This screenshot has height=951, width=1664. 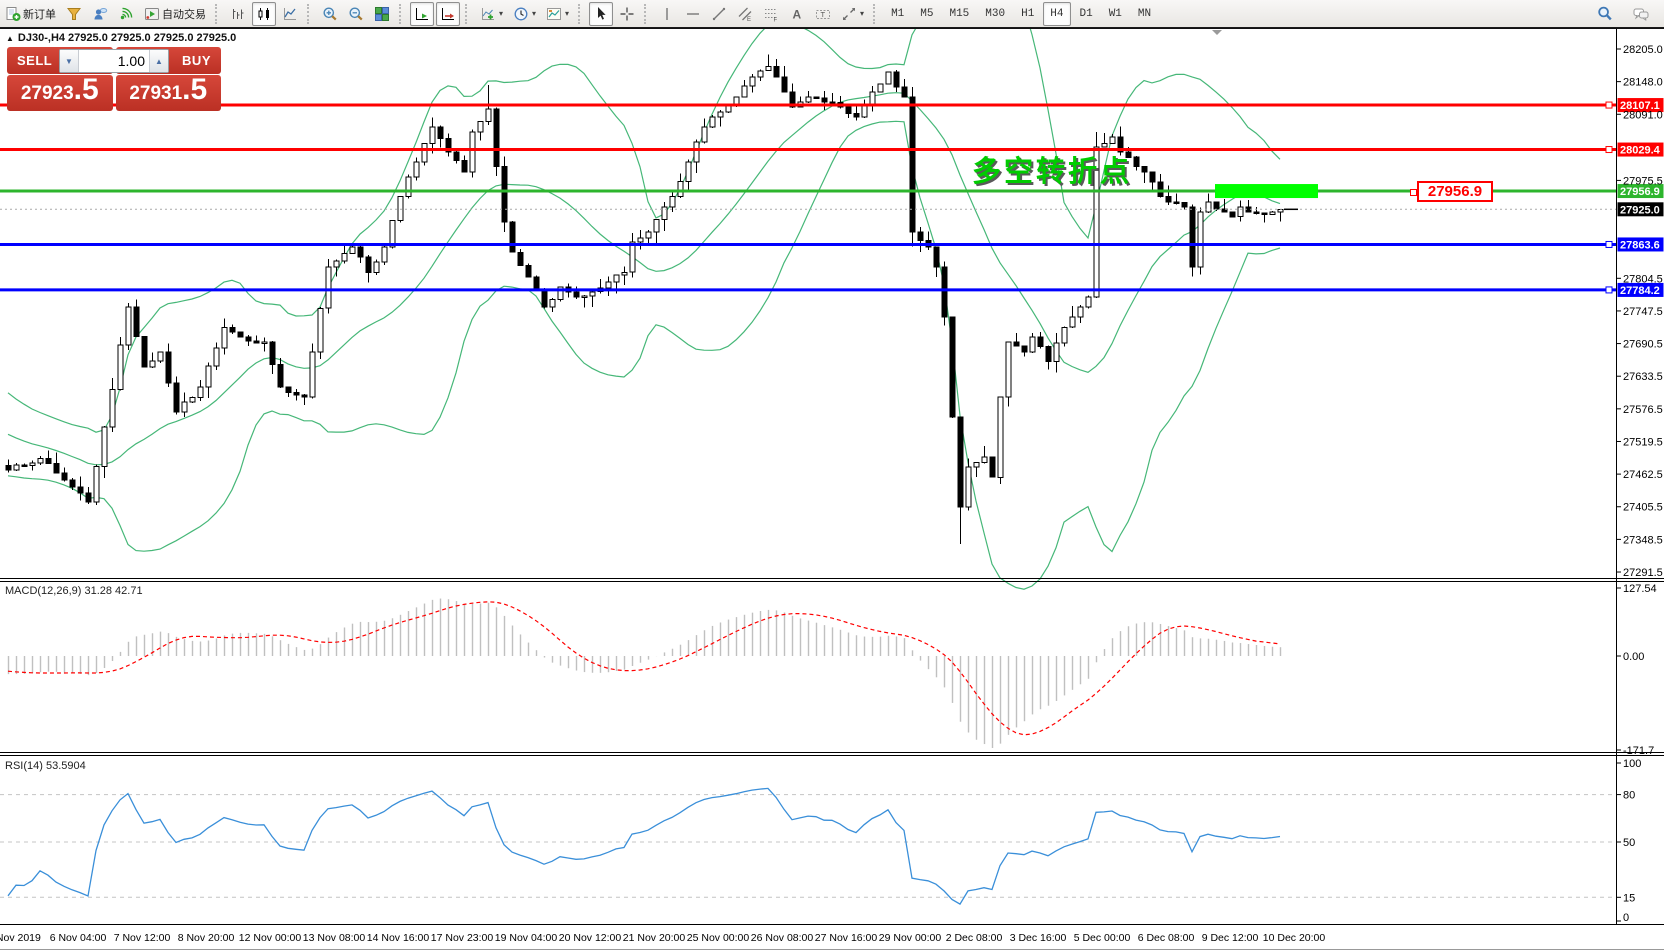 What do you see at coordinates (290, 14) in the screenshot?
I see `line-chart-button` at bounding box center [290, 14].